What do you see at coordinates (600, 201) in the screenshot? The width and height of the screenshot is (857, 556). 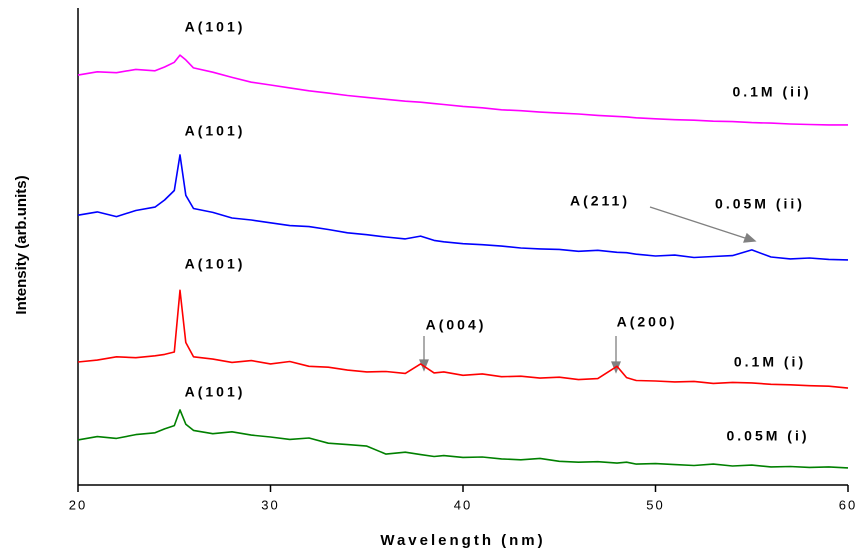 I see `annotation: A(211)` at bounding box center [600, 201].